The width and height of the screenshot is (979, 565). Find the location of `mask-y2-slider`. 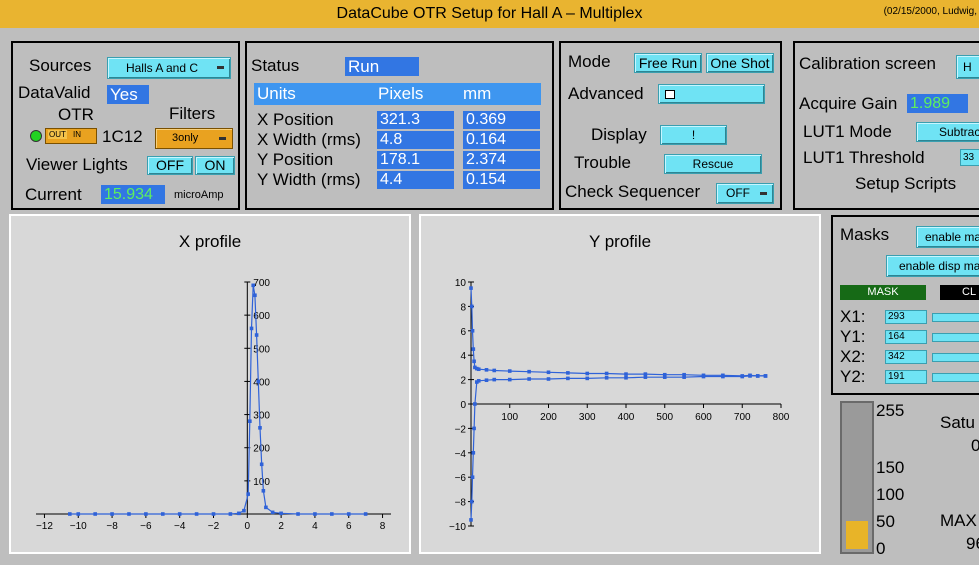

mask-y2-slider is located at coordinates (955, 377).